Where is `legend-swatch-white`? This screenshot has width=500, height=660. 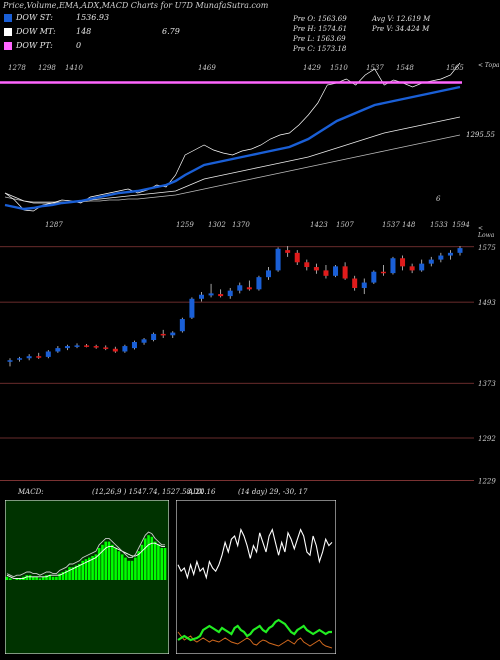 legend-swatch-white is located at coordinates (8, 31).